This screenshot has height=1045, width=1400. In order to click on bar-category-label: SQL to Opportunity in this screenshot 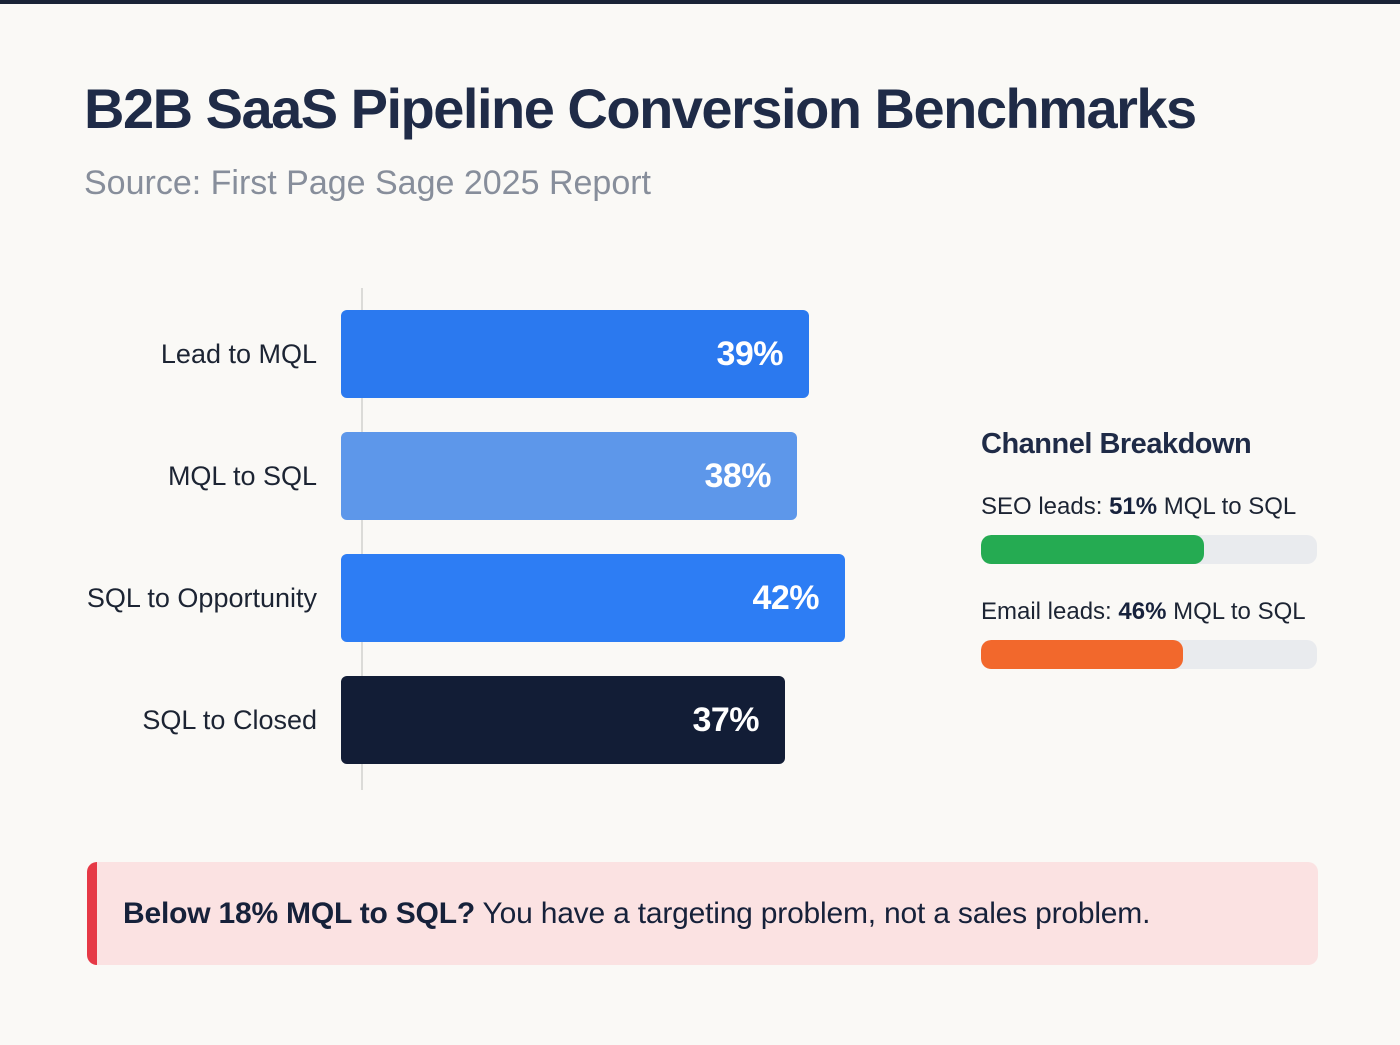, I will do `click(201, 597)`.